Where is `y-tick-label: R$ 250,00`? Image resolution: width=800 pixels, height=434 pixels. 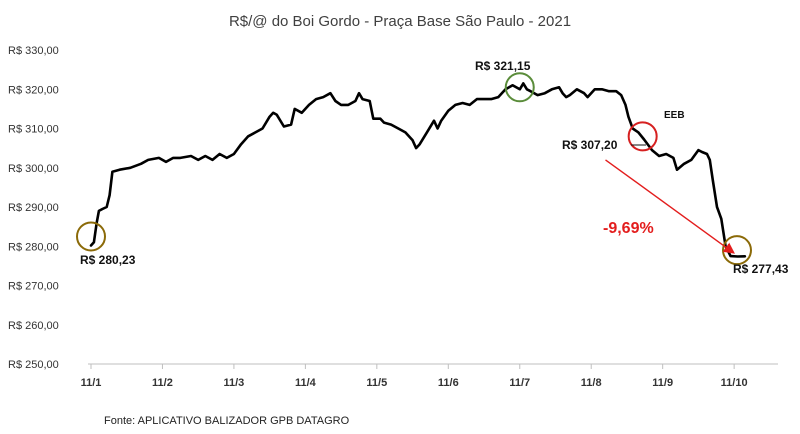 y-tick-label: R$ 250,00 is located at coordinates (33, 365).